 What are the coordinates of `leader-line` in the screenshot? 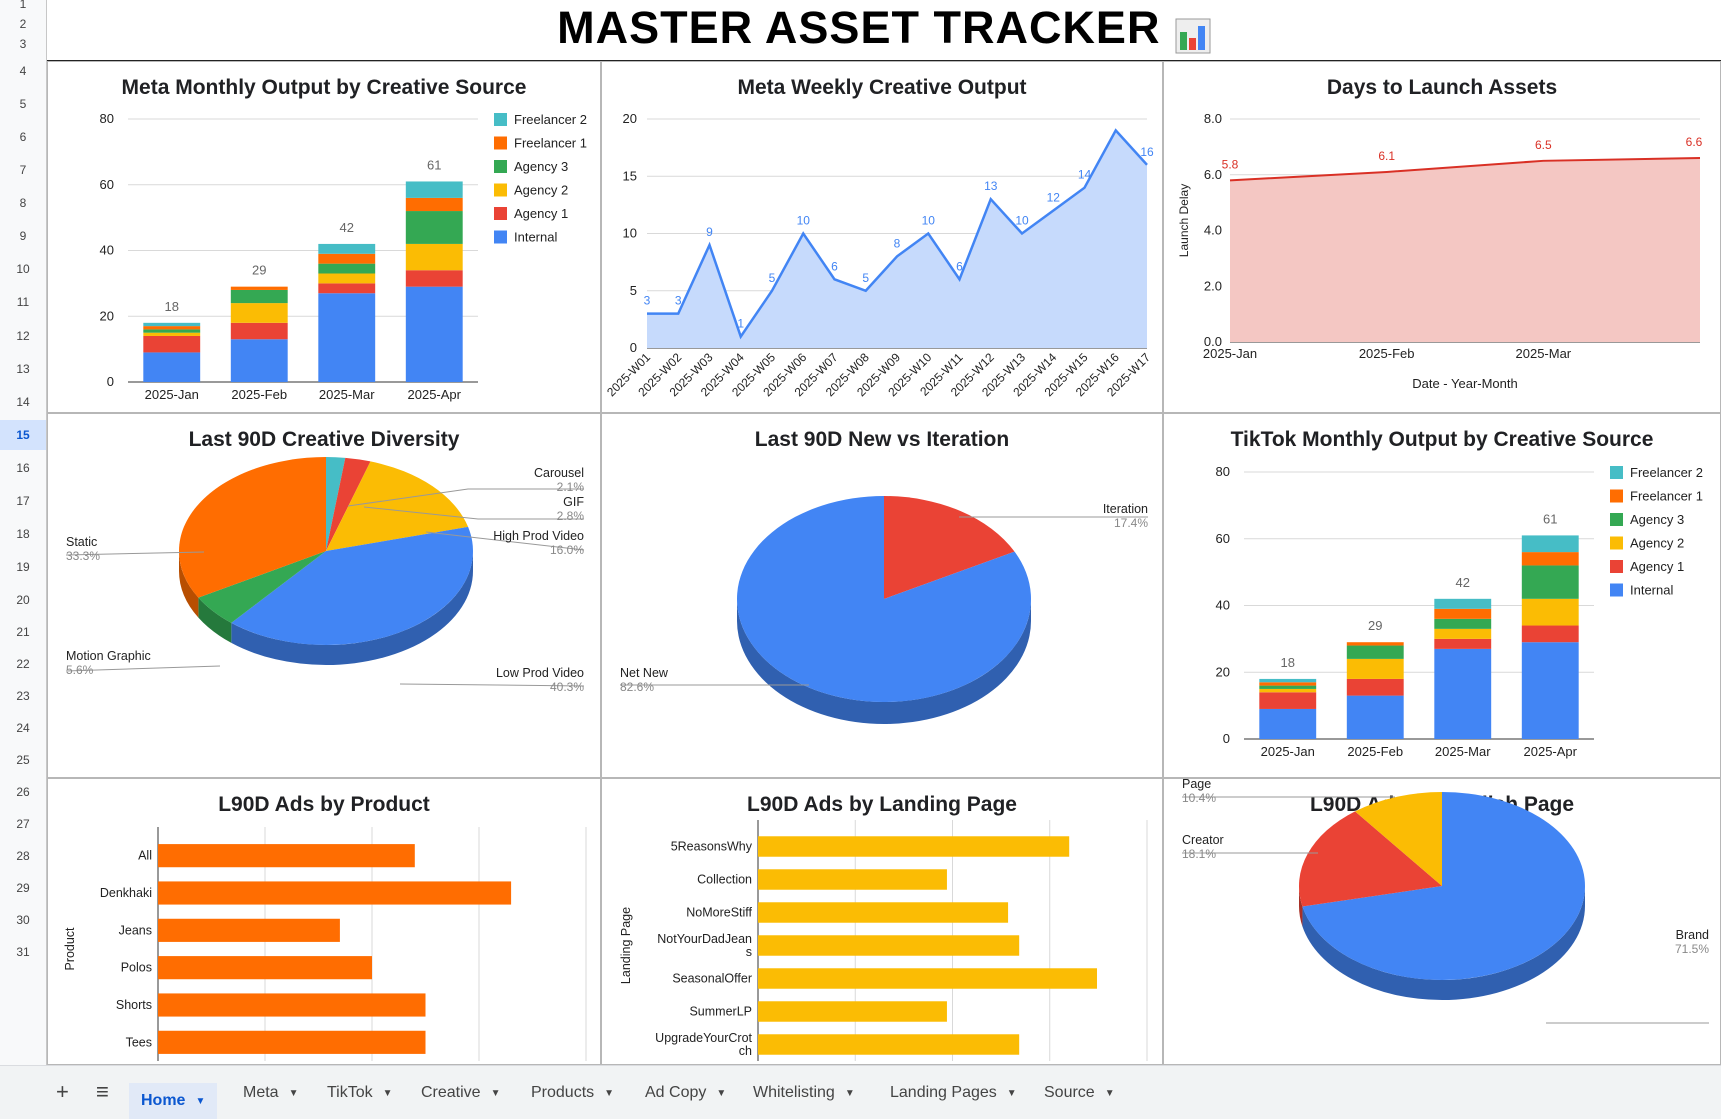 It's located at (465, 497).